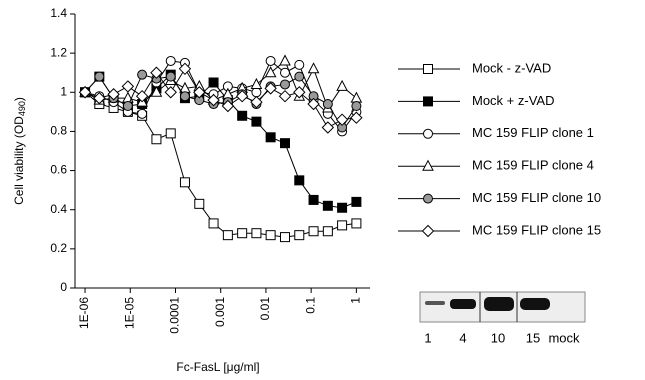  What do you see at coordinates (513, 100) in the screenshot?
I see `legend-label: Mock + z-VAD` at bounding box center [513, 100].